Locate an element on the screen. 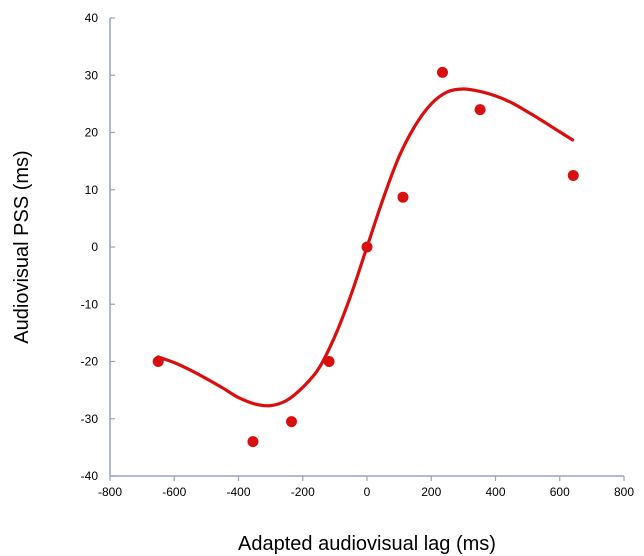 This screenshot has height=556, width=644. x-tick-label: -400 is located at coordinates (238, 492).